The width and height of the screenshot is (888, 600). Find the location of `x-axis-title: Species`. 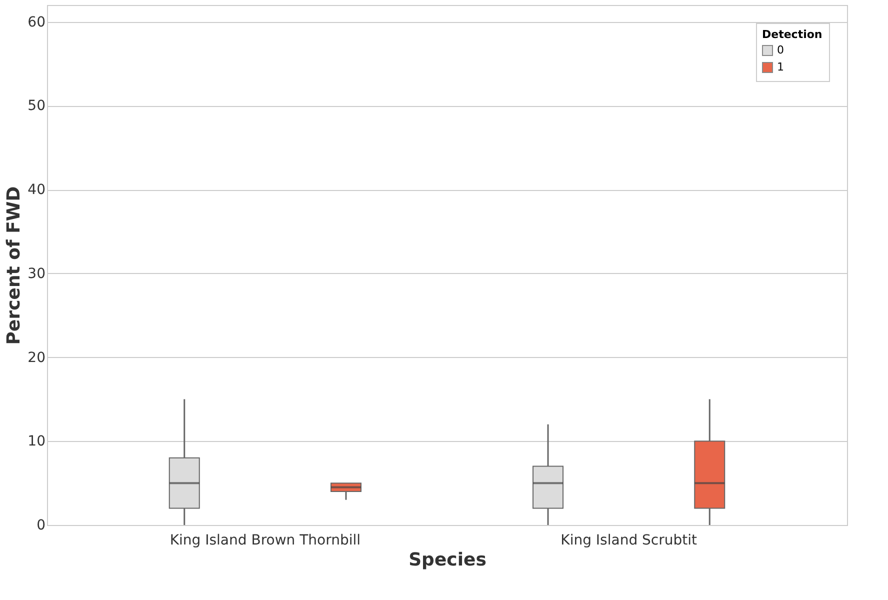

x-axis-title: Species is located at coordinates (447, 560).